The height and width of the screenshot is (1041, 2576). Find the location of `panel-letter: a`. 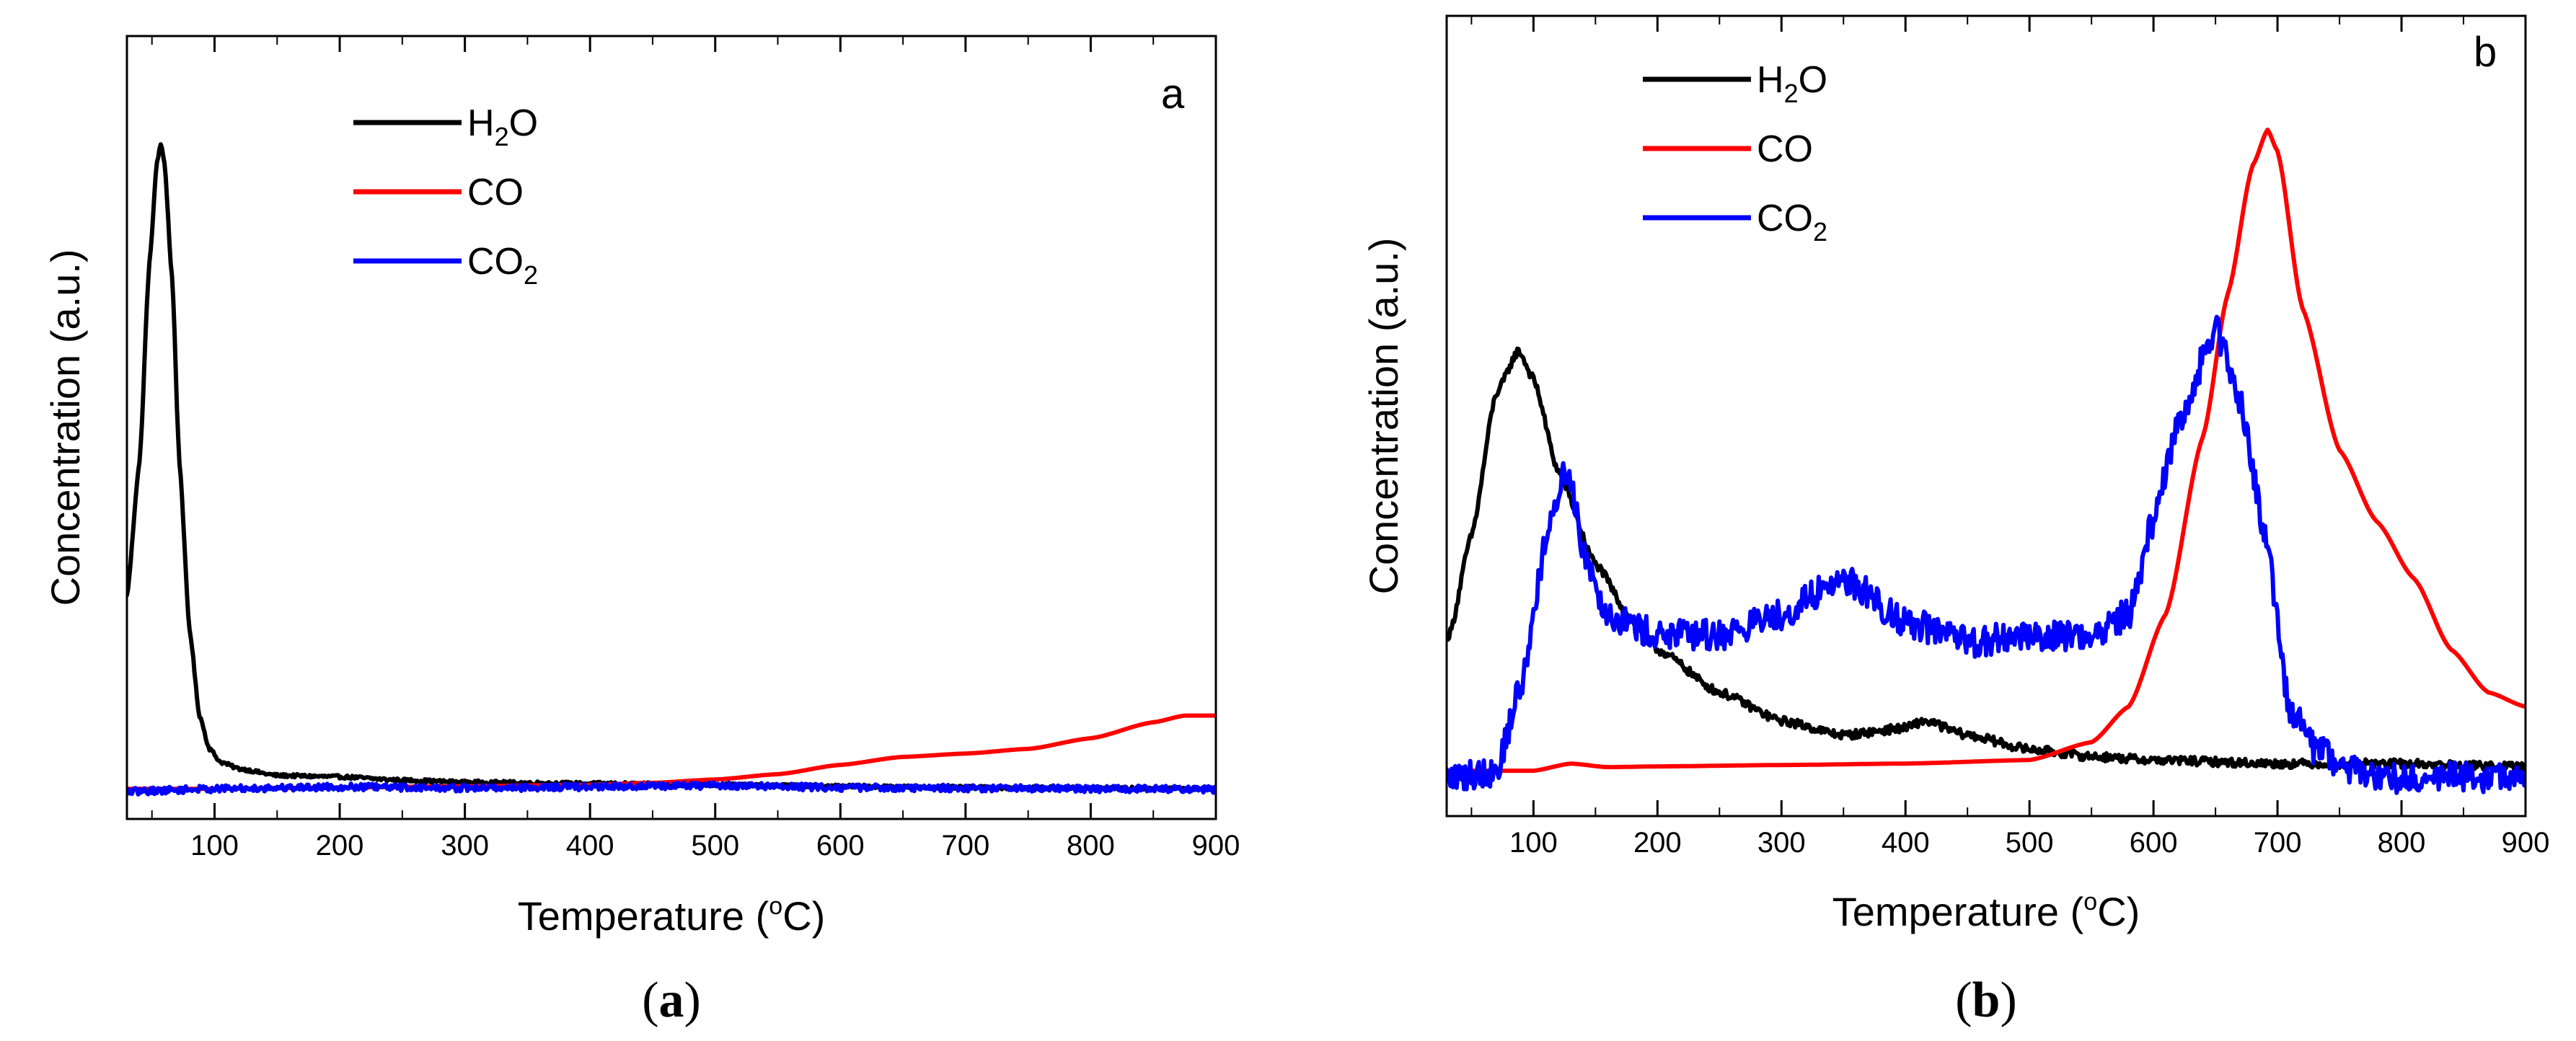

panel-letter: a is located at coordinates (1173, 94).